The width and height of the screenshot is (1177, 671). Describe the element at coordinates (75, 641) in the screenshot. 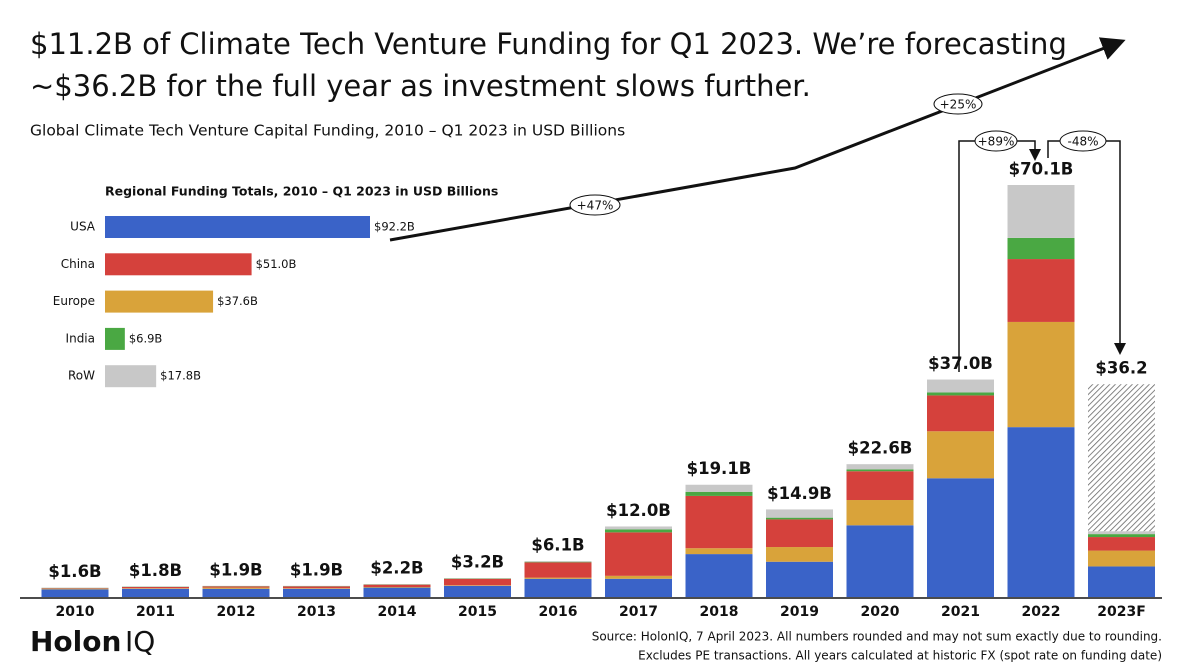

I see `logo: Holon` at that location.